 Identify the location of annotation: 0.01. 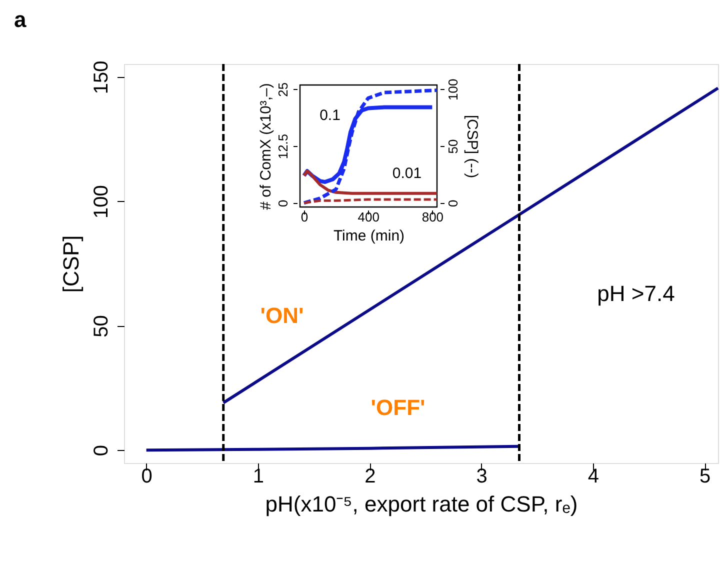
(407, 173).